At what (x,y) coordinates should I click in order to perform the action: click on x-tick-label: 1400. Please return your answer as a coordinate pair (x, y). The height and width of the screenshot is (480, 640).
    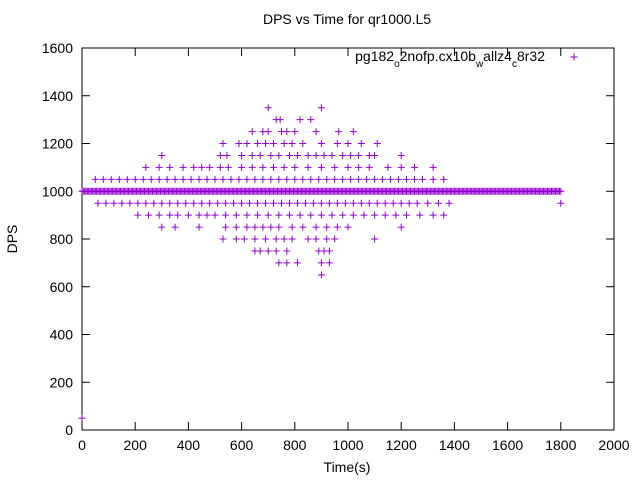
    Looking at the image, I should click on (454, 445).